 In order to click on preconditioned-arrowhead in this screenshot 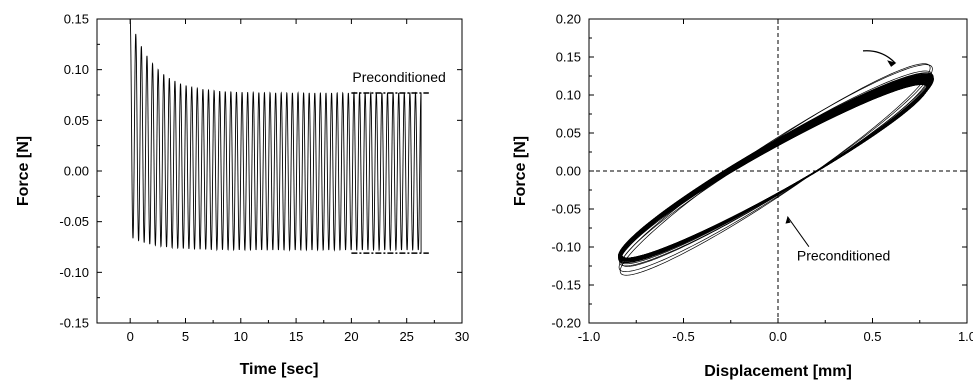, I will do `click(788, 220)`.